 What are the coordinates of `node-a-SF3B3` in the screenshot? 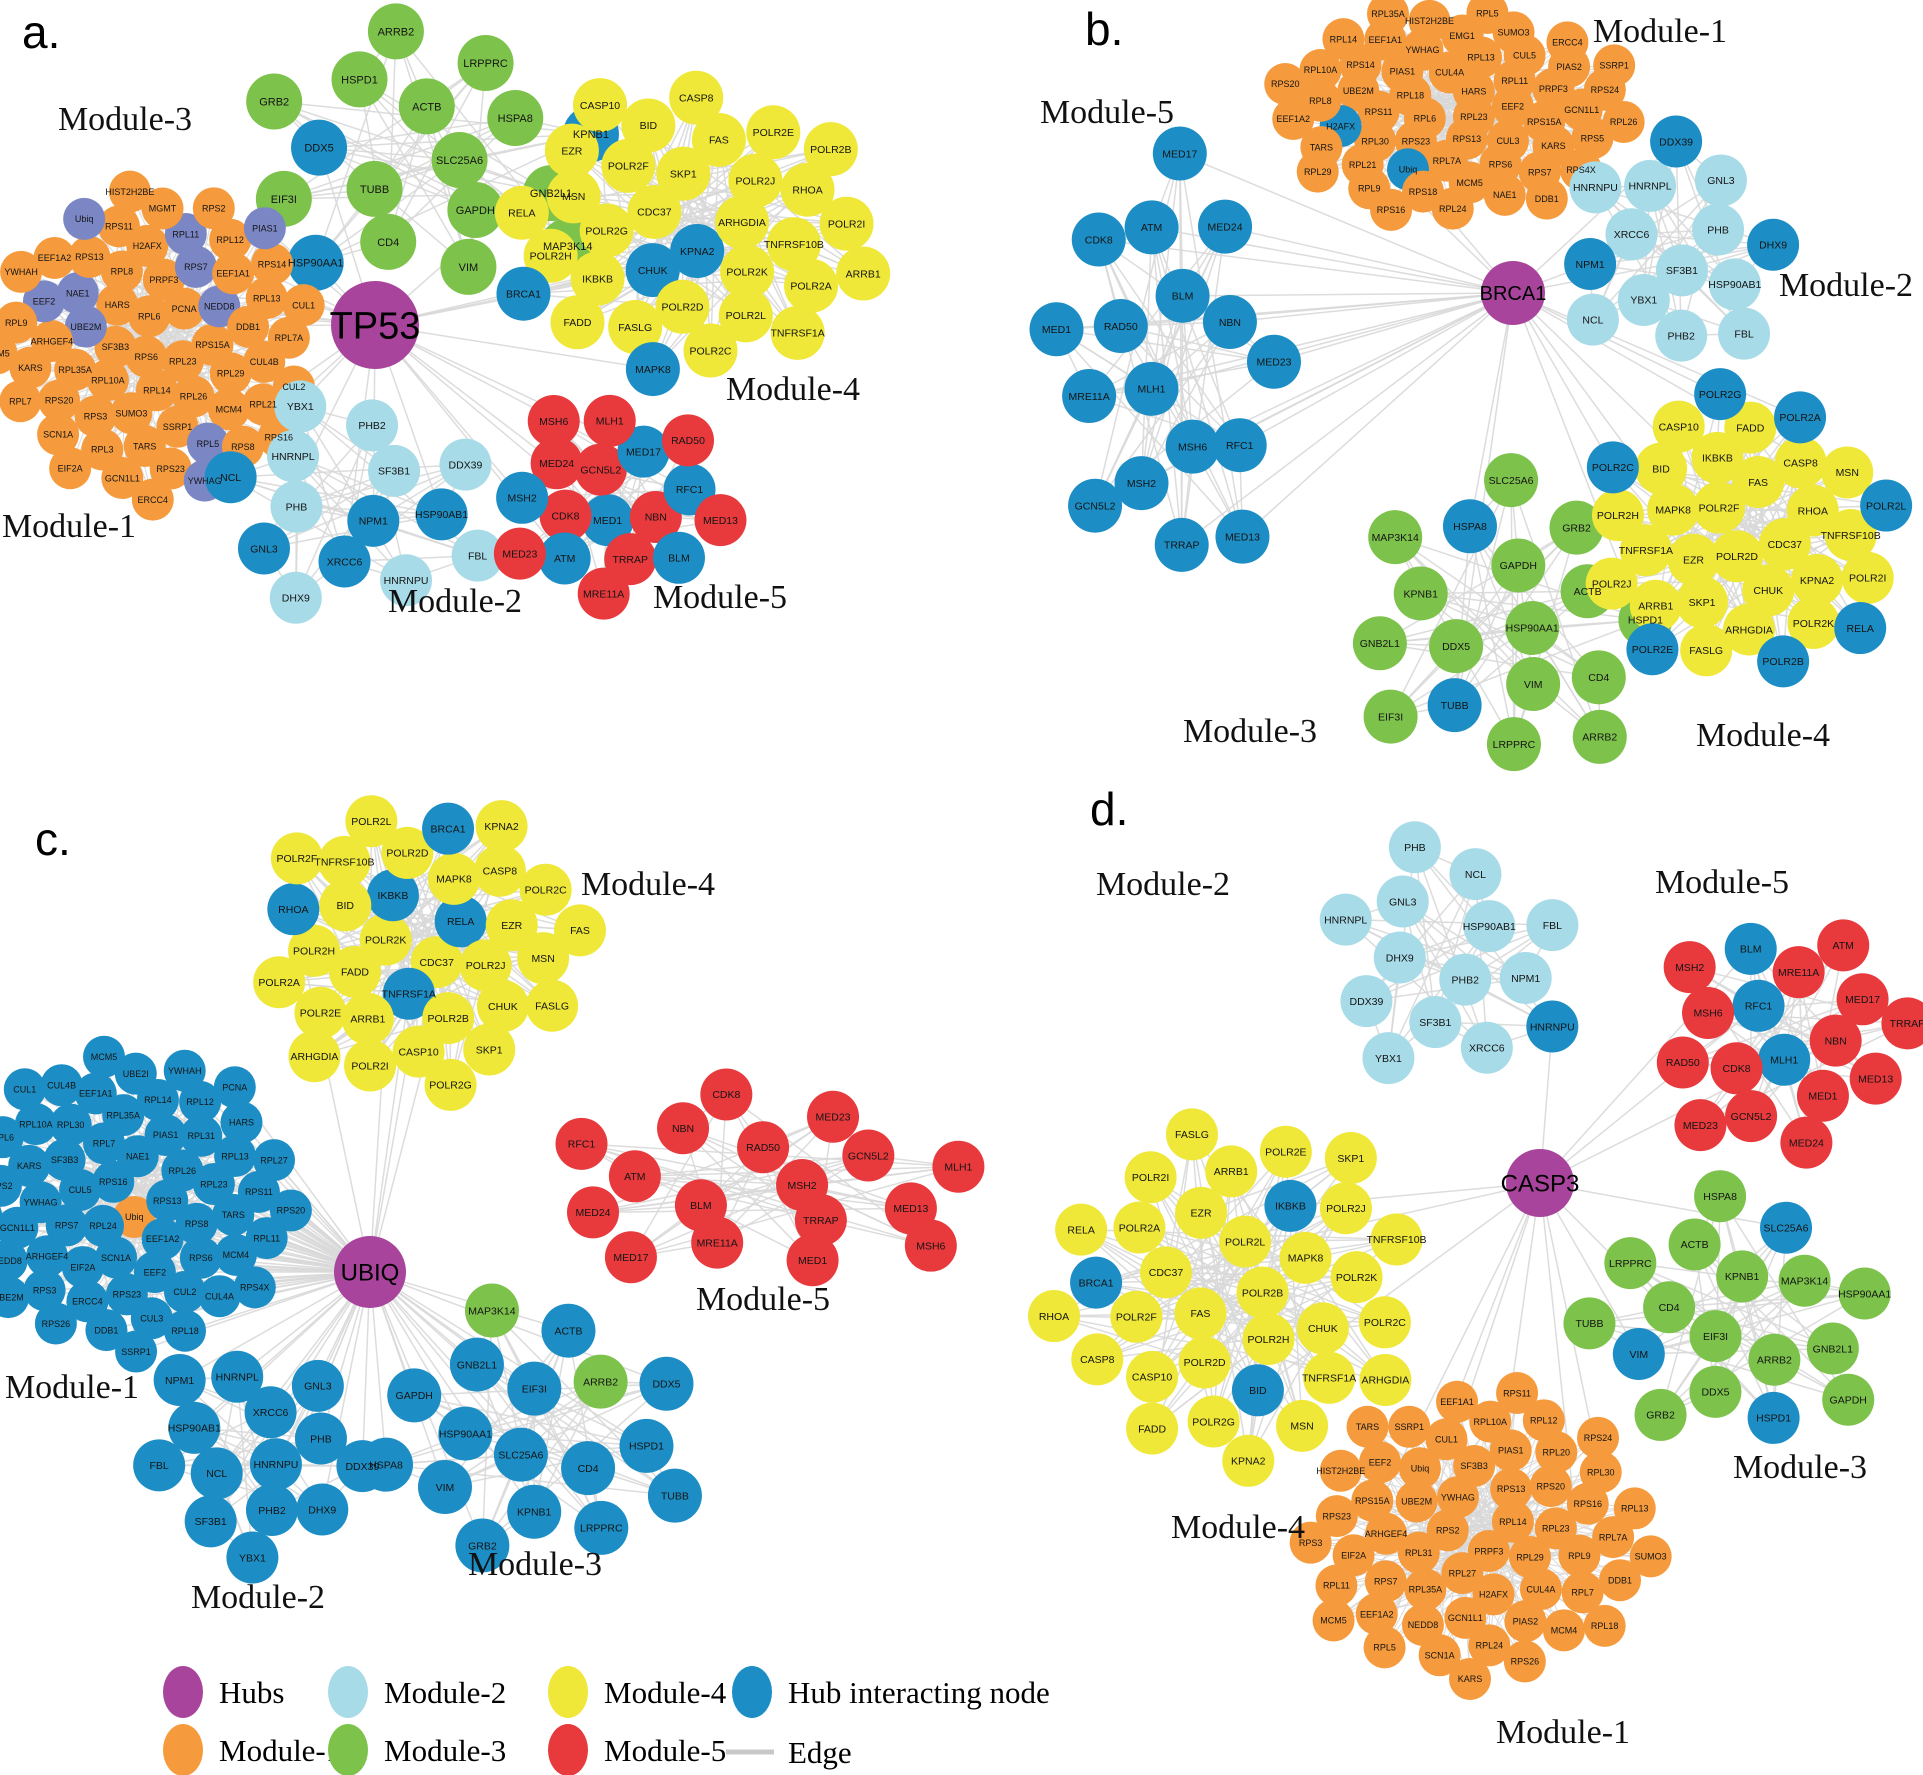 It's located at (115, 346).